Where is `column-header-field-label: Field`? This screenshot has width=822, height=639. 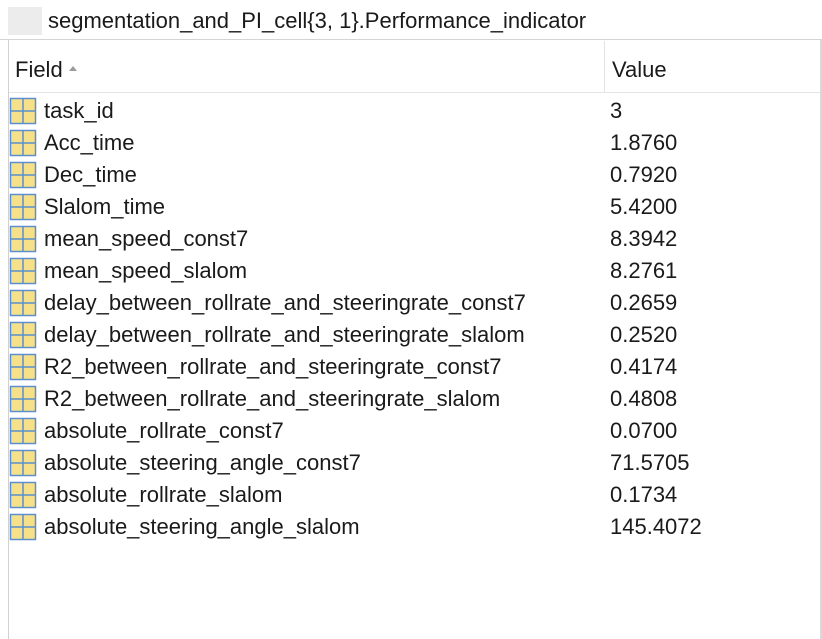 column-header-field-label: Field is located at coordinates (39, 69).